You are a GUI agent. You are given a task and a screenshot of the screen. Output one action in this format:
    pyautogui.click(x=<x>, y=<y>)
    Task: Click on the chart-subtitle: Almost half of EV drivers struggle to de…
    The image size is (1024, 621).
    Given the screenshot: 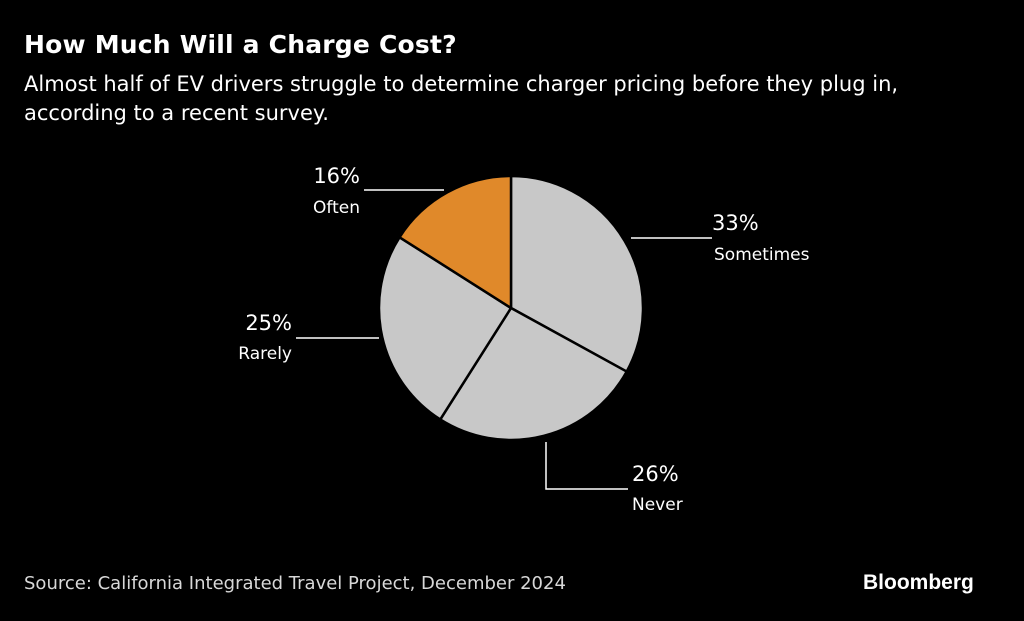 What is the action you would take?
    pyautogui.click(x=461, y=98)
    